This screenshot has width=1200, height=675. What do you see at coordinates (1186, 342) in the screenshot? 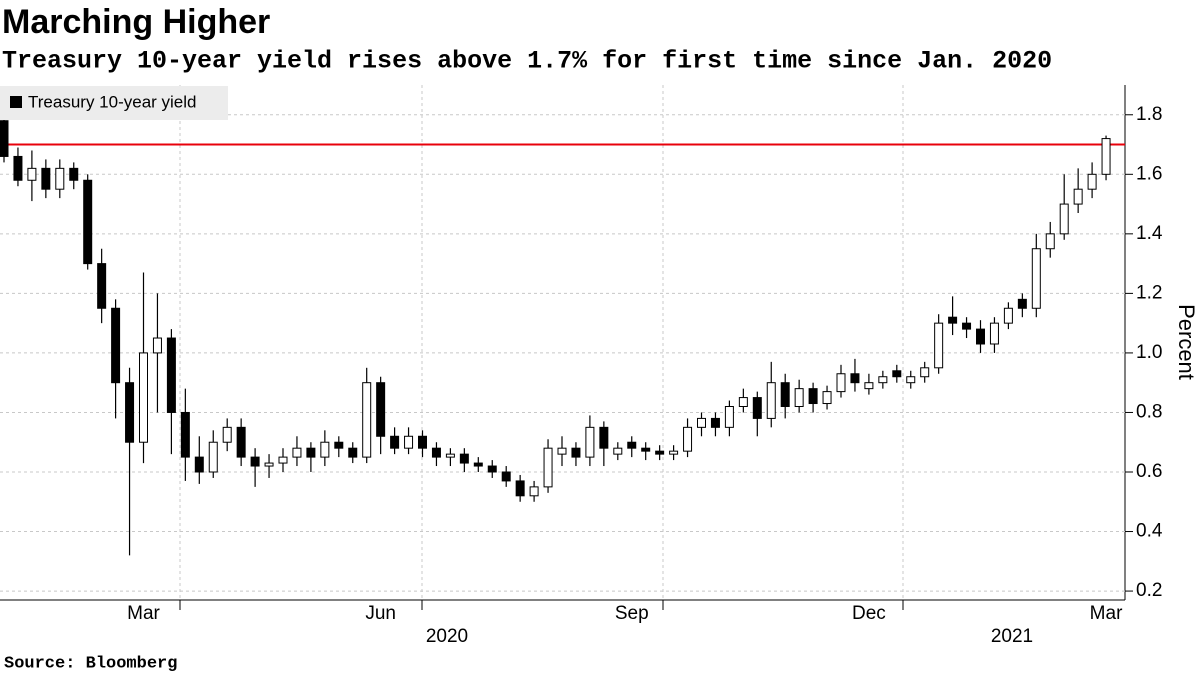
I see `y-axis-label: Percent` at bounding box center [1186, 342].